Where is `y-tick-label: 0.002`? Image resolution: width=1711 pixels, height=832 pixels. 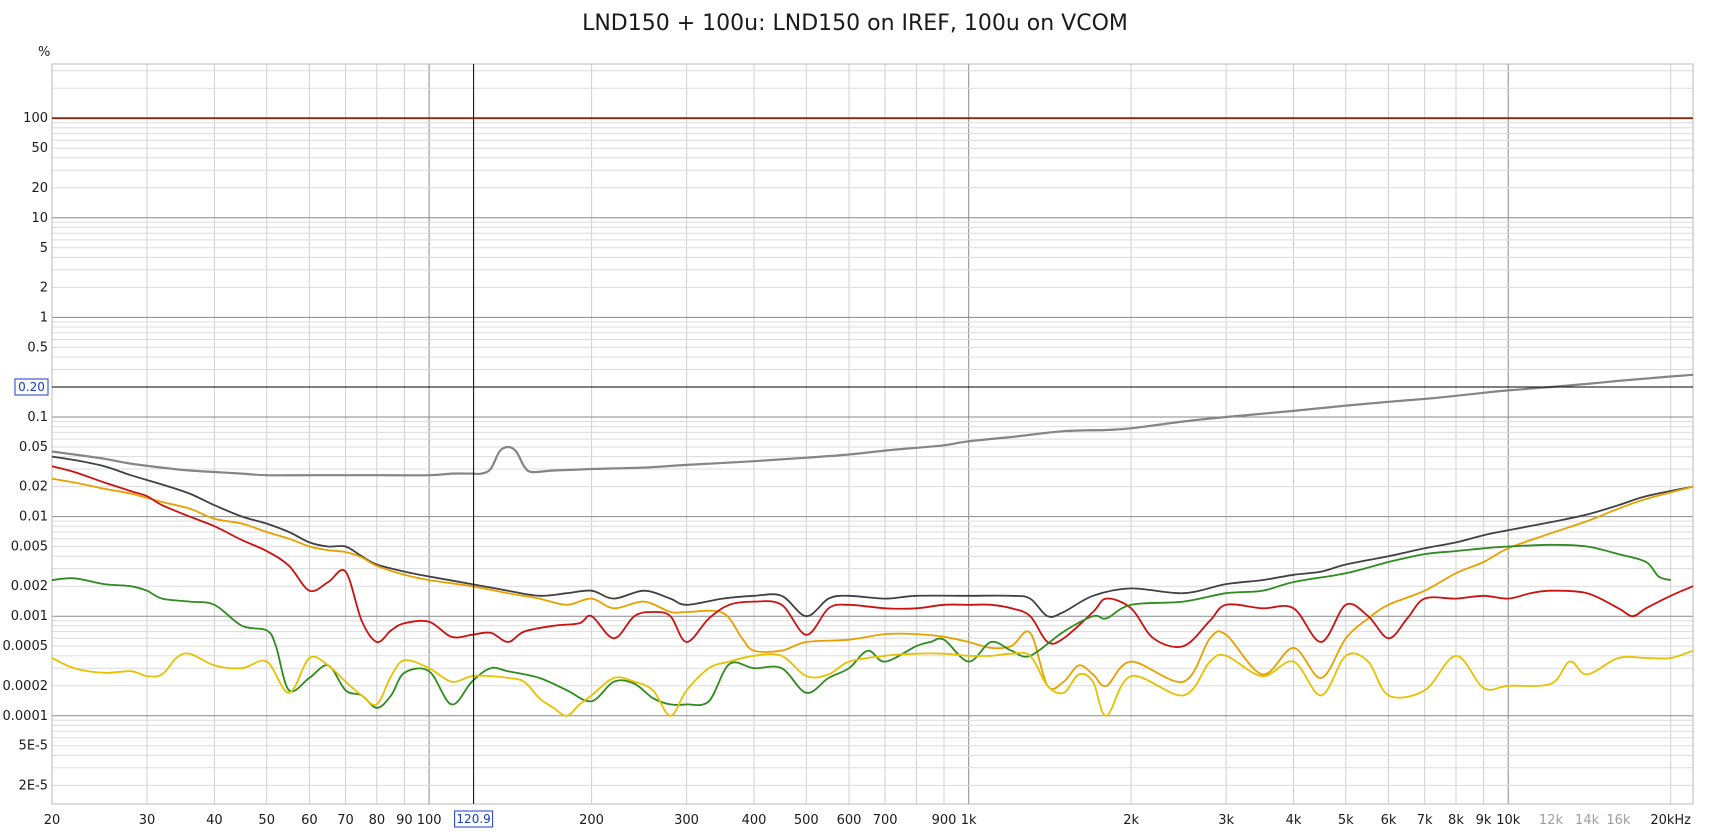
y-tick-label: 0.002 is located at coordinates (29, 586).